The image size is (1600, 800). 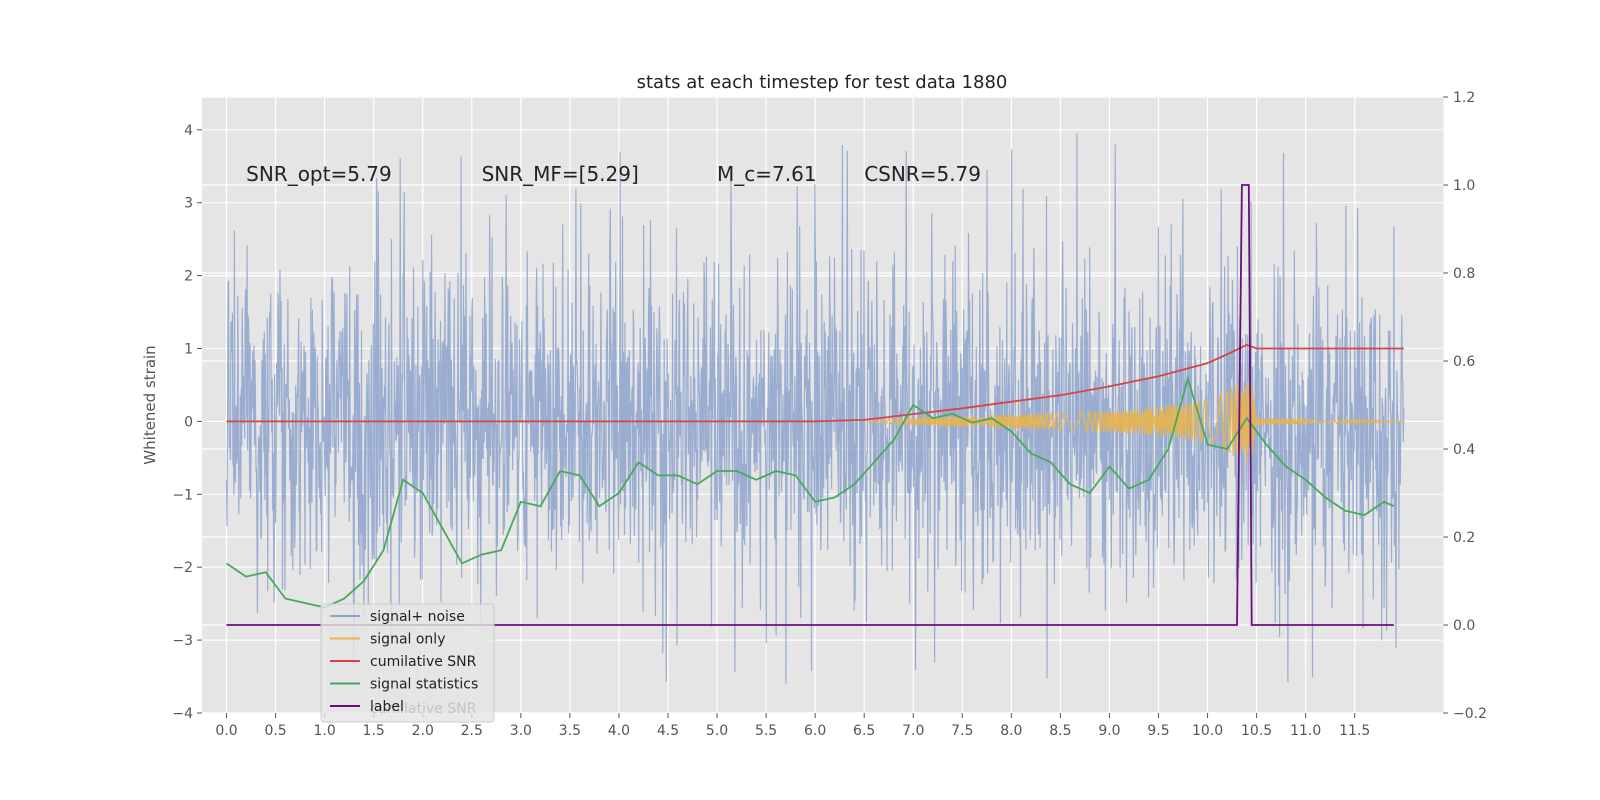 What do you see at coordinates (717, 731) in the screenshot?
I see `x-tick-label: 5.0` at bounding box center [717, 731].